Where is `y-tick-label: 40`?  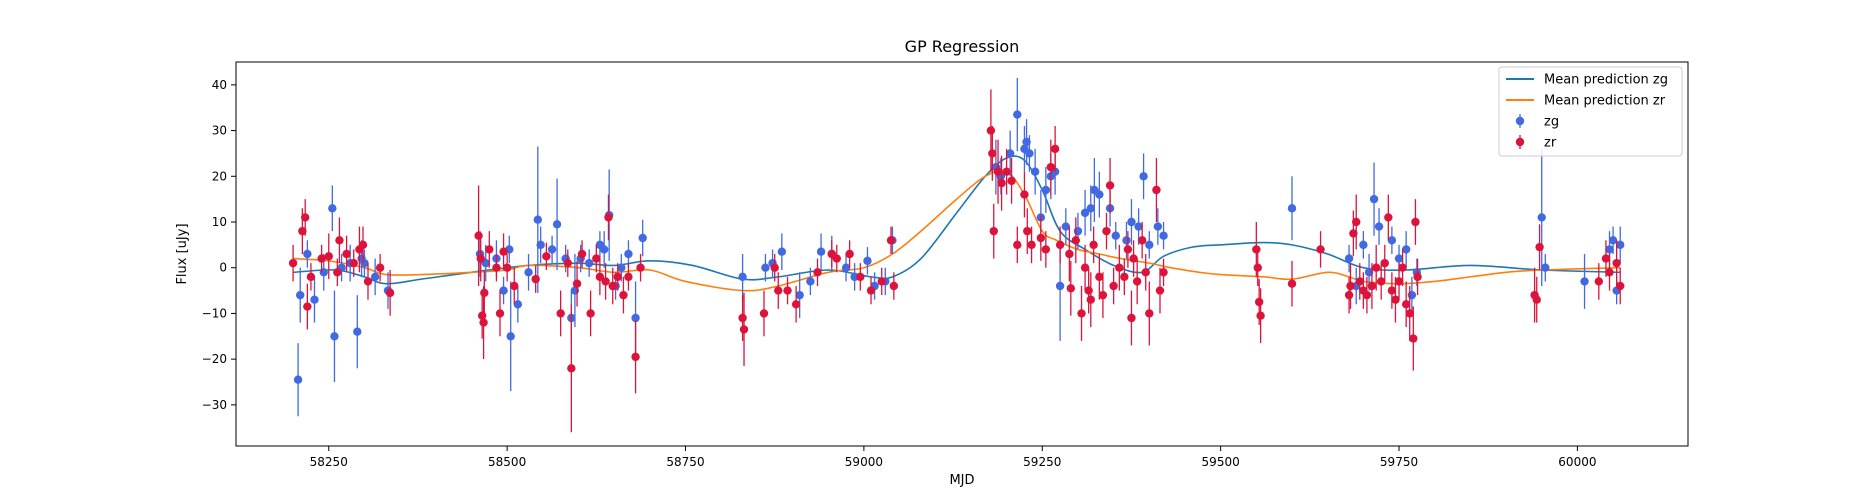 y-tick-label: 40 is located at coordinates (219, 85).